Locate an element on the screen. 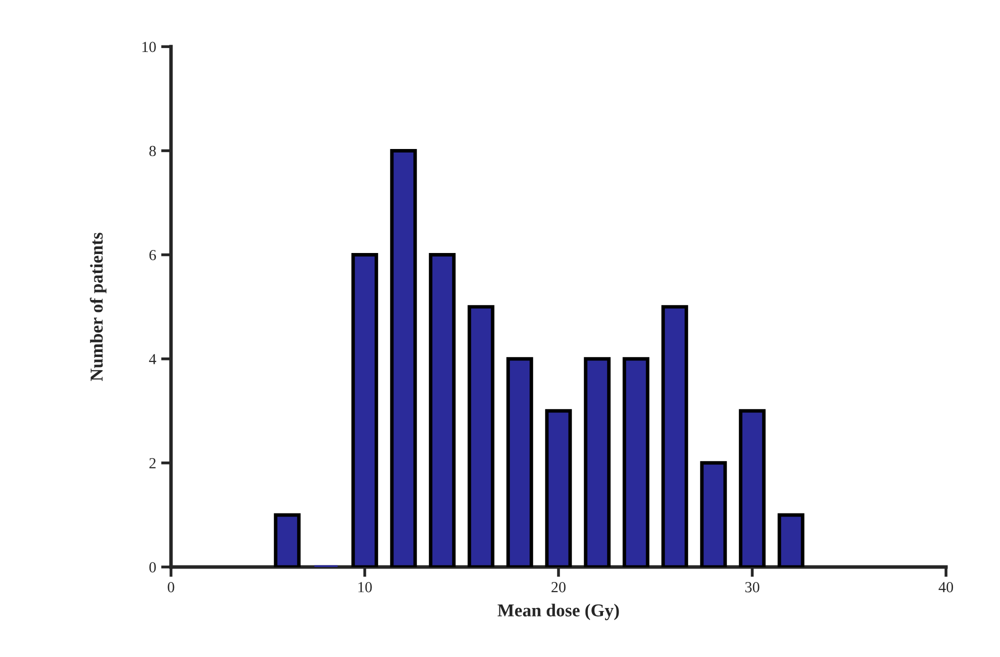 The height and width of the screenshot is (657, 1000). x-tick-label: 30 is located at coordinates (752, 587).